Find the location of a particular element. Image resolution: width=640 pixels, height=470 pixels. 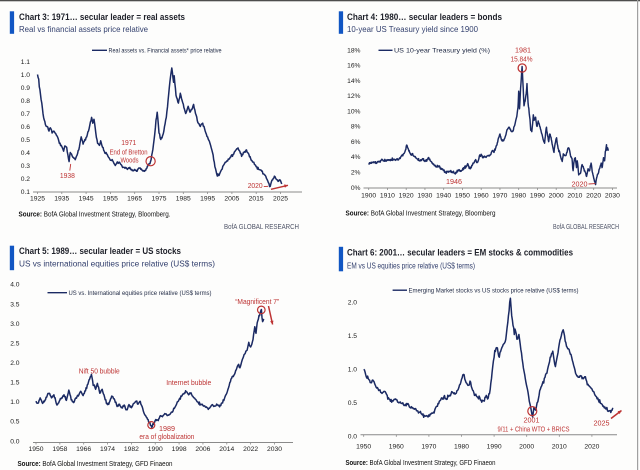

svg-text: 18% is located at coordinates (353, 50).